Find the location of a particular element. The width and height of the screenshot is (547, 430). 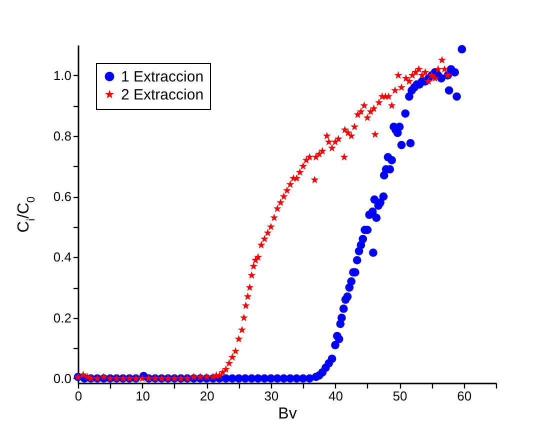

x-tick-label: 30 is located at coordinates (271, 396).